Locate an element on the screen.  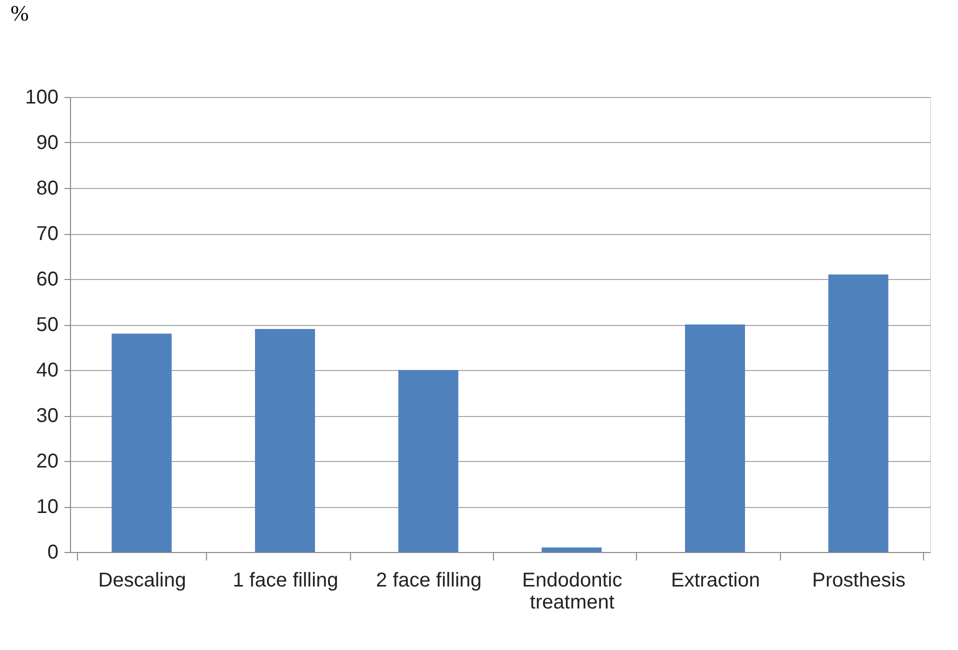
x-tick-label: Descaling is located at coordinates (142, 581).